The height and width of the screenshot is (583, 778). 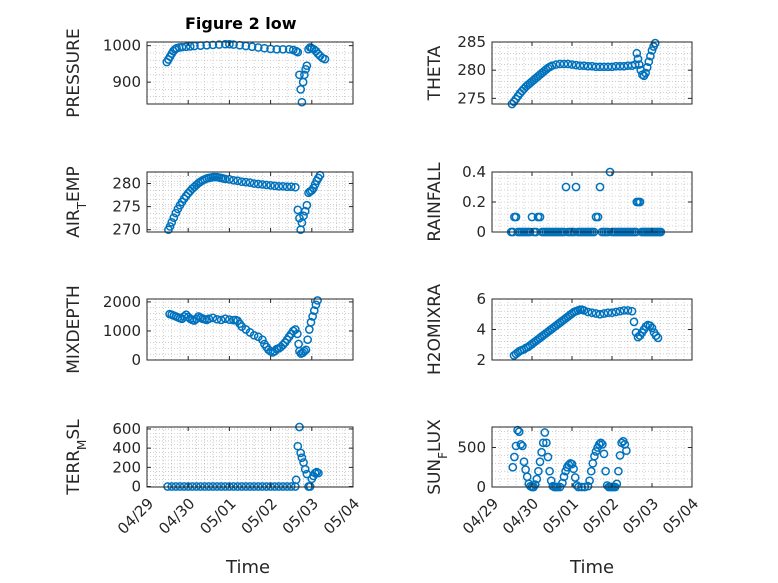 I want to click on subplot-6: 2 4 6 H2OMIXRA, so click(x=559, y=329).